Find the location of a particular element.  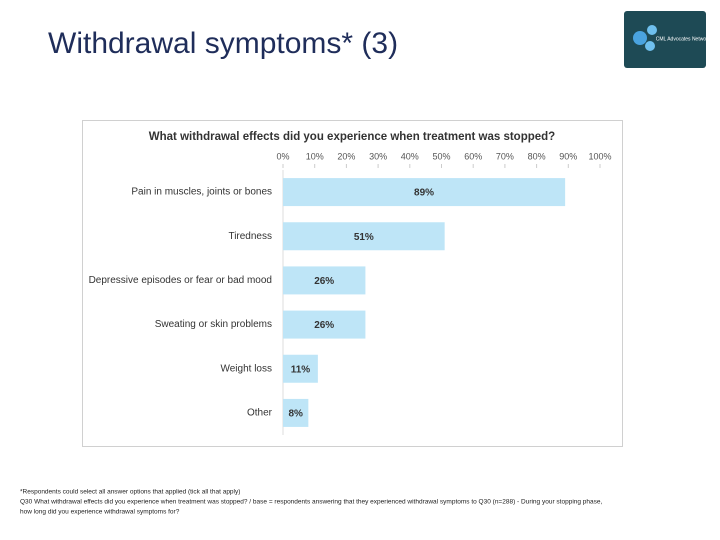

logo is located at coordinates (665, 39).